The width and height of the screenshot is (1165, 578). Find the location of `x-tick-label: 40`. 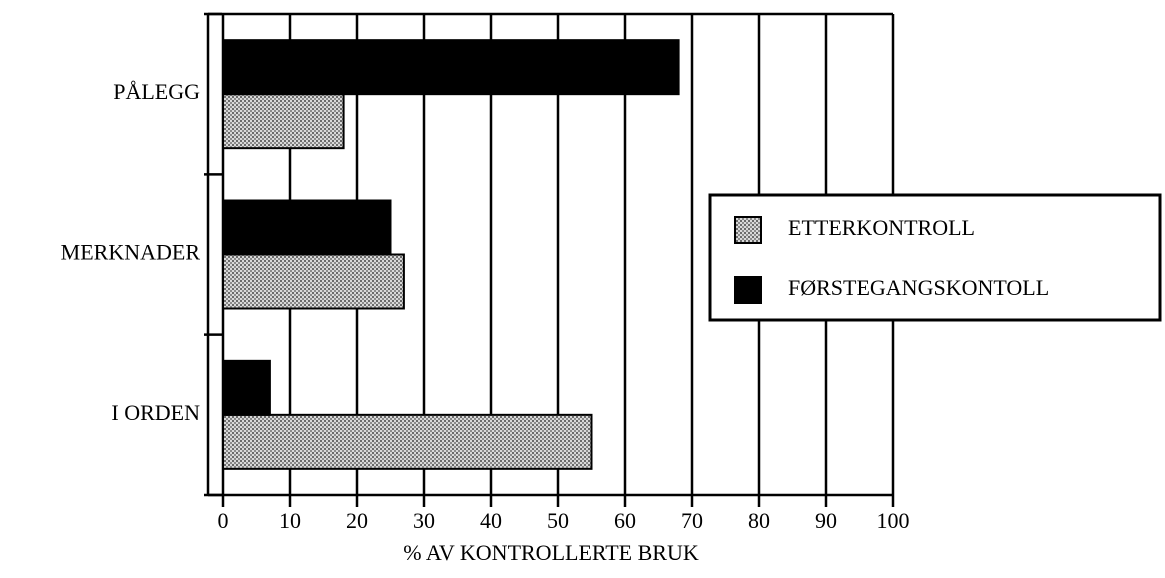

x-tick-label: 40 is located at coordinates (491, 520).